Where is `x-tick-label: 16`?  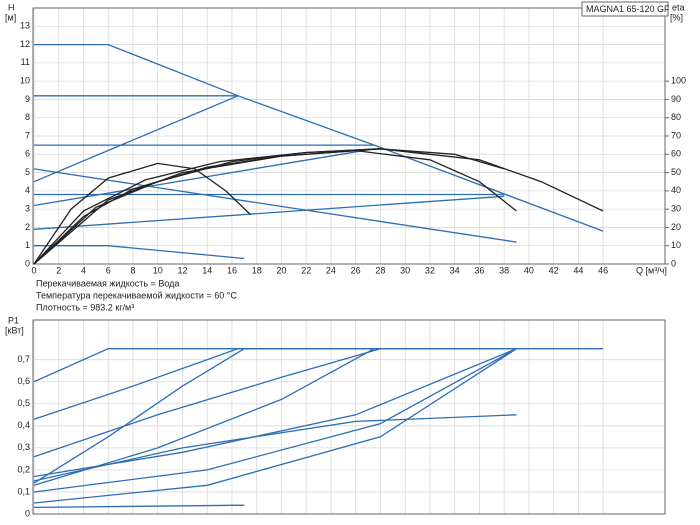
x-tick-label: 16 is located at coordinates (232, 270).